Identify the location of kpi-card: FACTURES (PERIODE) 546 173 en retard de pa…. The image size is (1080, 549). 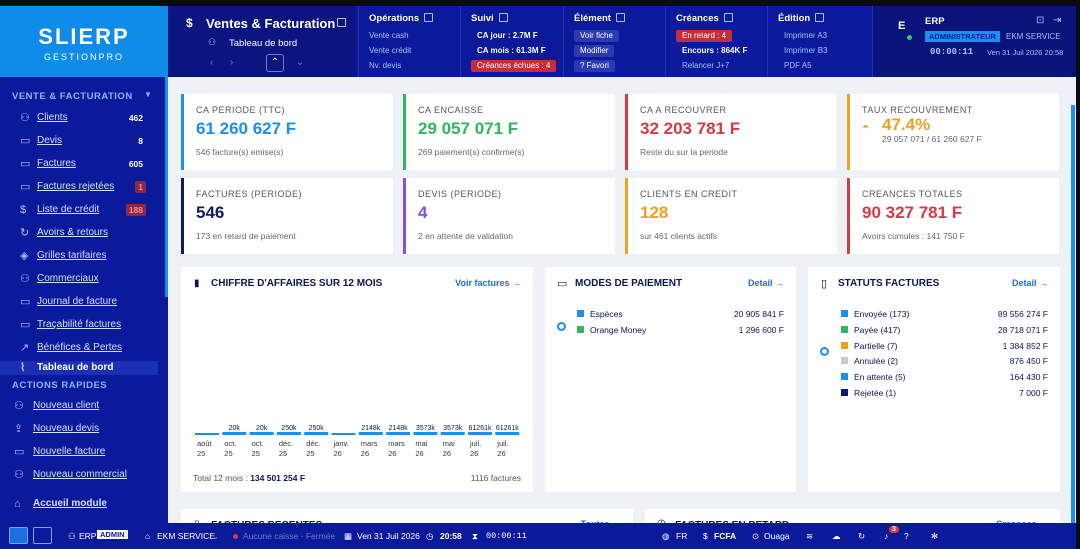
(287, 216).